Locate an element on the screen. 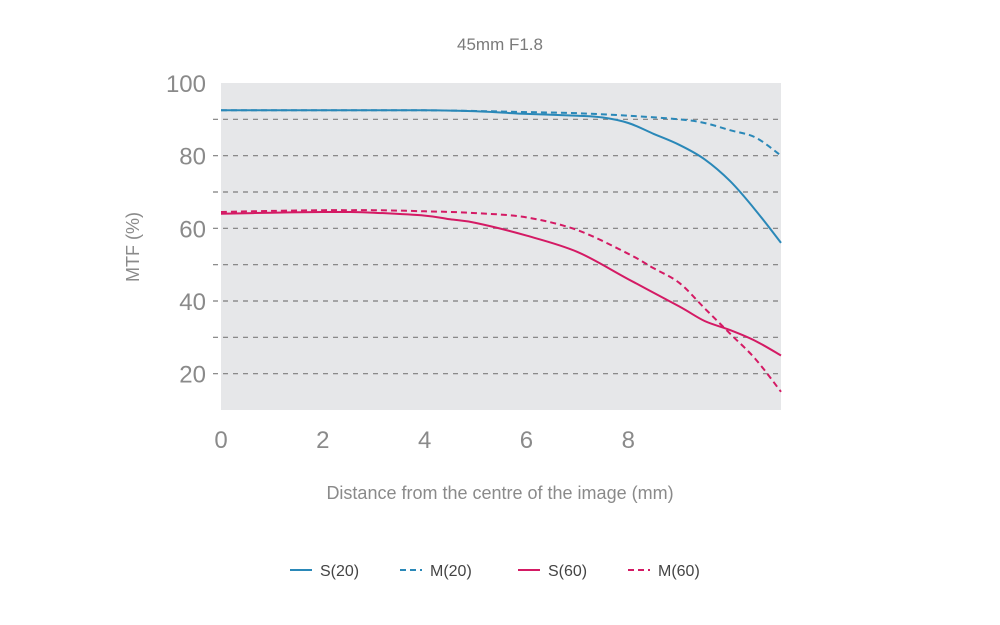  series-line-m20 is located at coordinates (501, 133).